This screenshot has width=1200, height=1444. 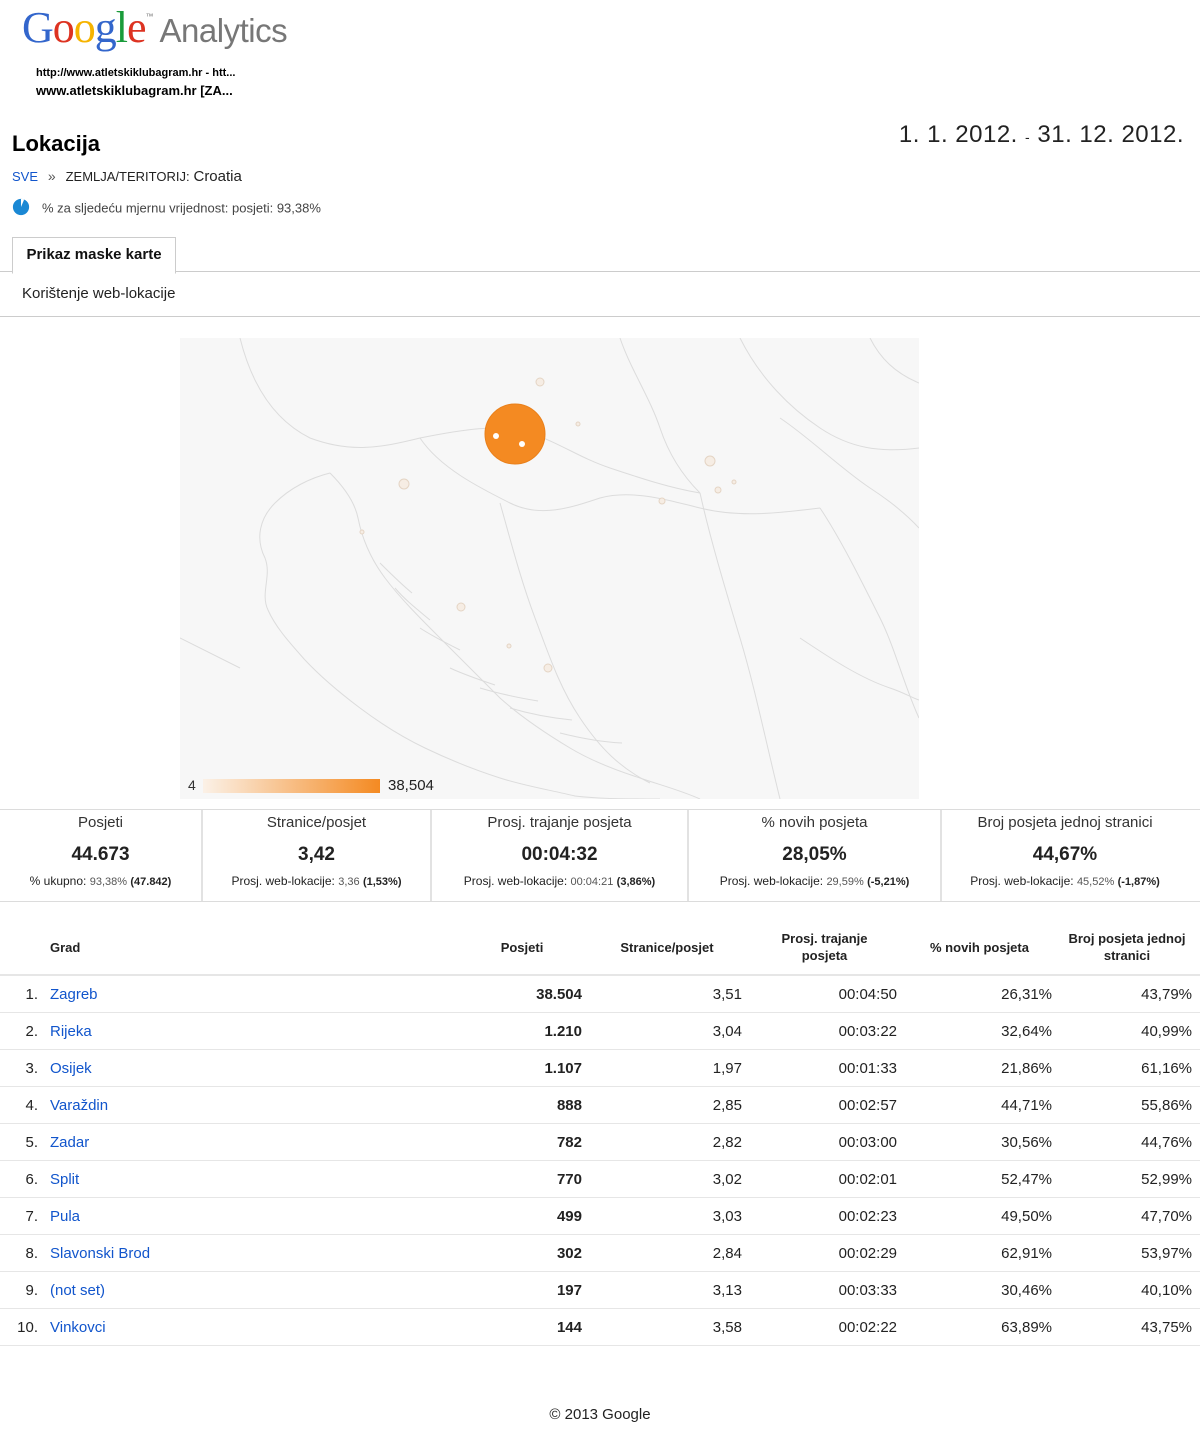 What do you see at coordinates (984, 1290) in the screenshot?
I see `new-visits-cell: 30,46%` at bounding box center [984, 1290].